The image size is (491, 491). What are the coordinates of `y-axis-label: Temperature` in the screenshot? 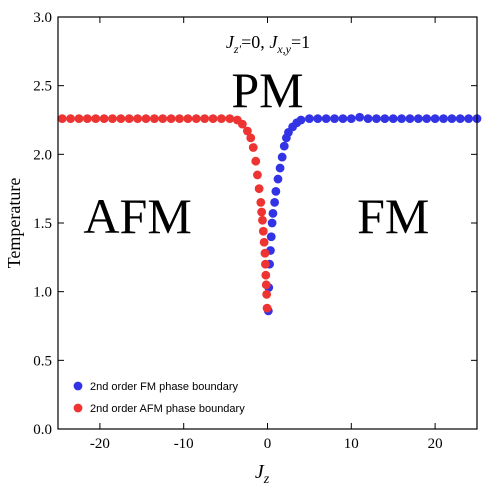 It's located at (14, 223).